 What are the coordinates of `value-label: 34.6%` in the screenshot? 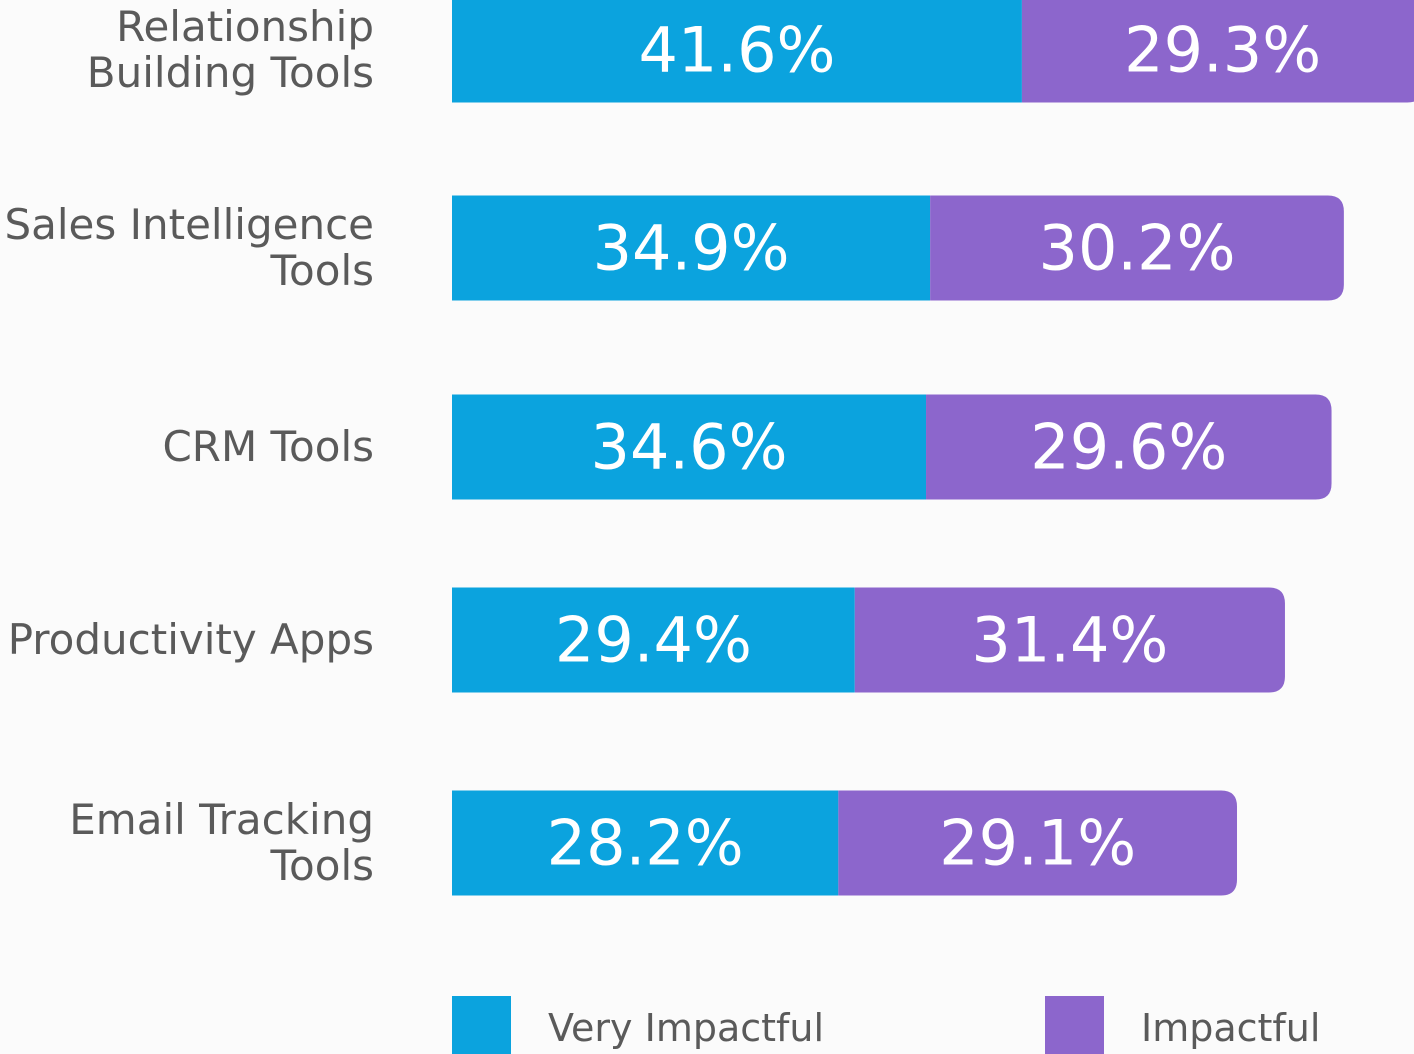 It's located at (689, 447).